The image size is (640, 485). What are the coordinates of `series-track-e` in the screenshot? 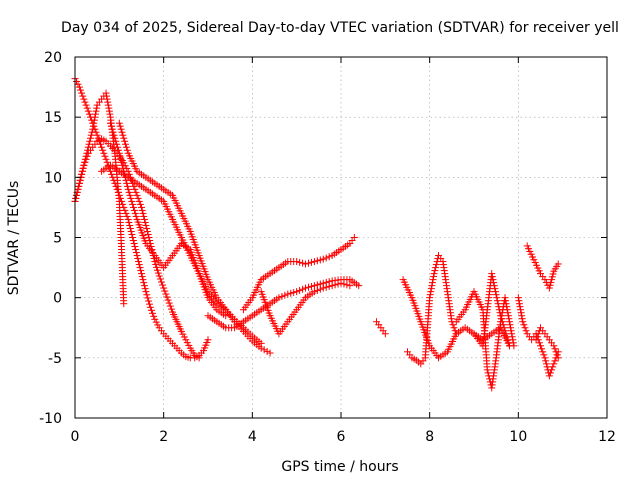 It's located at (168, 219).